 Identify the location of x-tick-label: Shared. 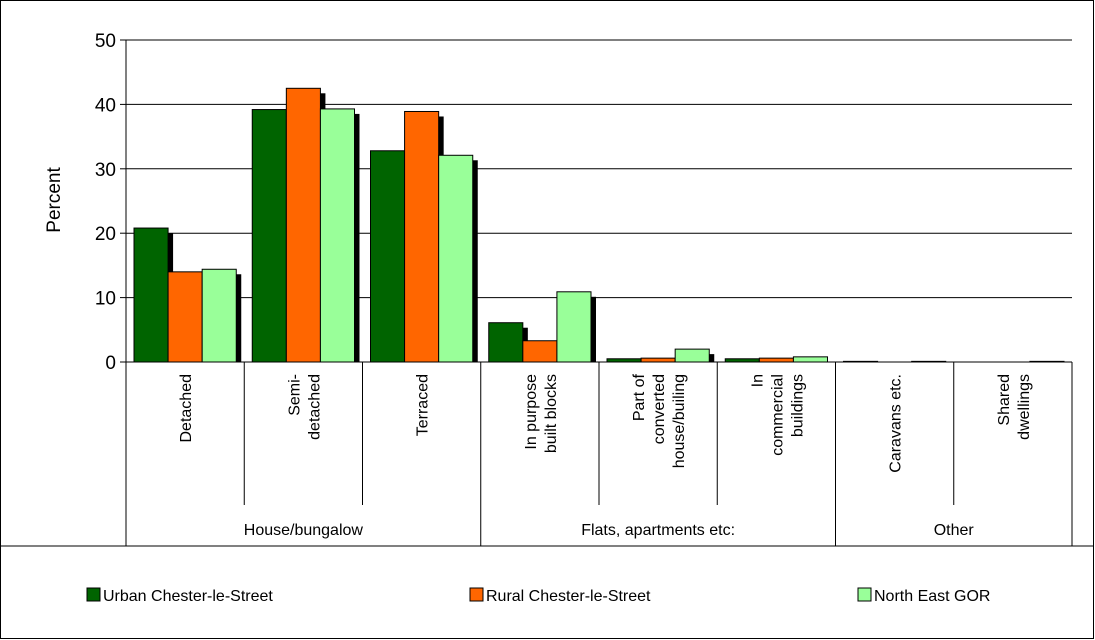
(1004, 400).